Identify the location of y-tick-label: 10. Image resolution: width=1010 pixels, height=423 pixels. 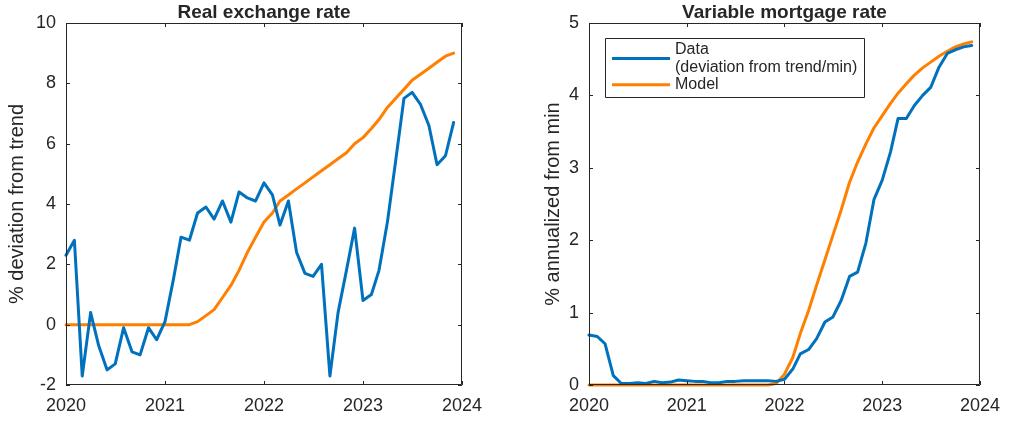
(45, 21).